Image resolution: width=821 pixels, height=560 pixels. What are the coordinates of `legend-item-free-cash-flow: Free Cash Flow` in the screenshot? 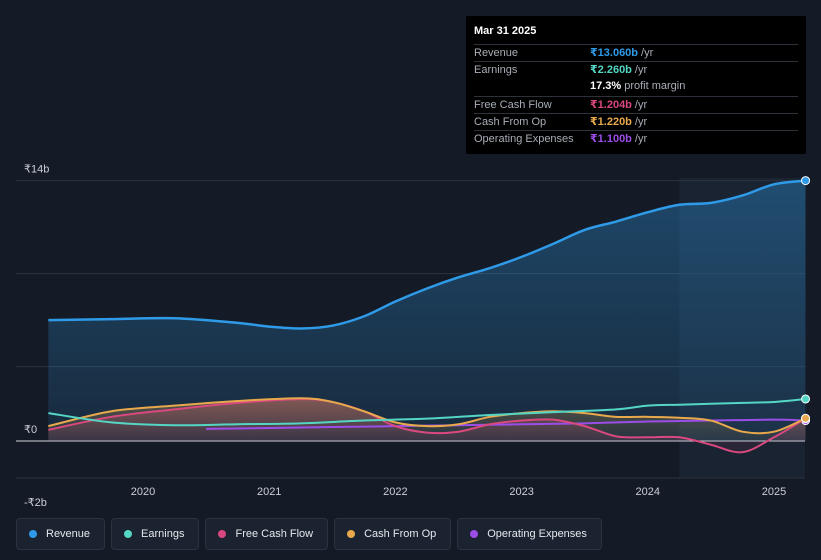 It's located at (267, 534).